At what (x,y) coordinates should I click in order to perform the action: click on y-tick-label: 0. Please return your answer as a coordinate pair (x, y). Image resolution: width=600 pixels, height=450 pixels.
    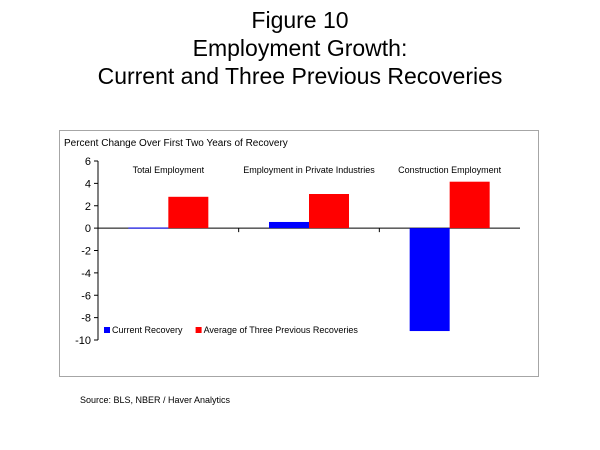
    Looking at the image, I should click on (88, 229).